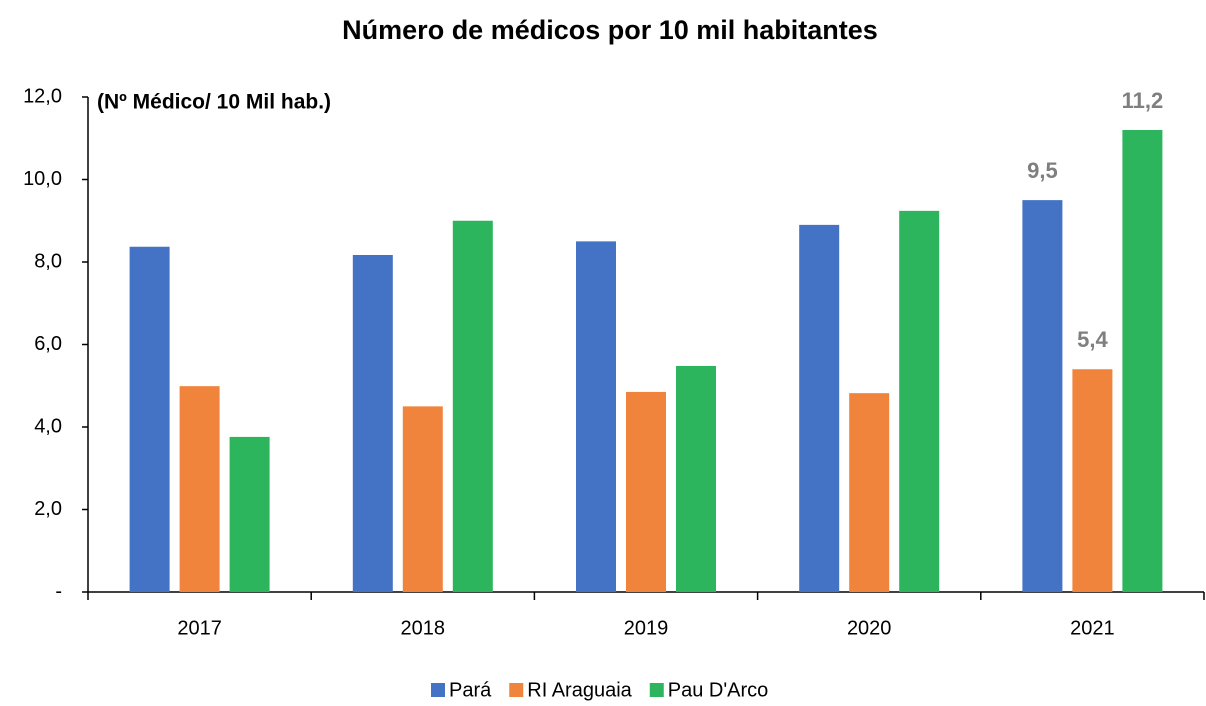 This screenshot has width=1206, height=706. Describe the element at coordinates (869, 628) in the screenshot. I see `x-tick-label: 2020` at that location.